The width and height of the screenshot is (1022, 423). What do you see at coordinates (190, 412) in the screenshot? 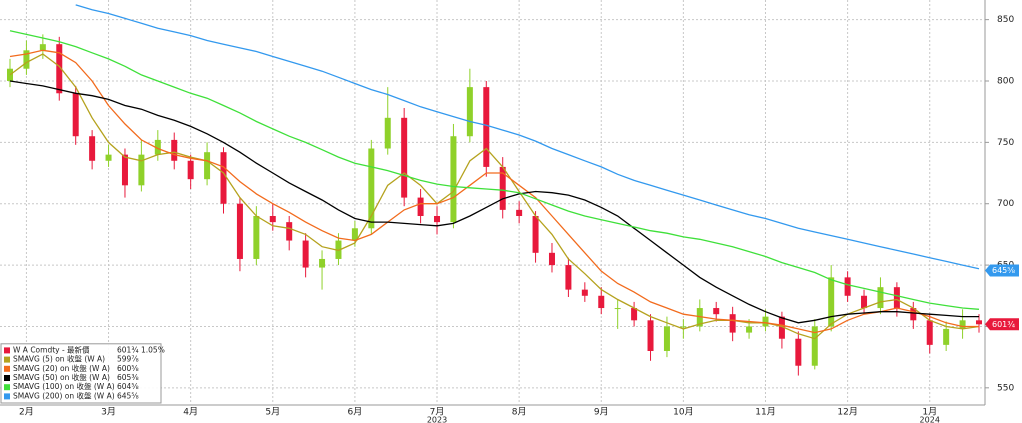
I see `x-tick-label: 4月` at bounding box center [190, 412].